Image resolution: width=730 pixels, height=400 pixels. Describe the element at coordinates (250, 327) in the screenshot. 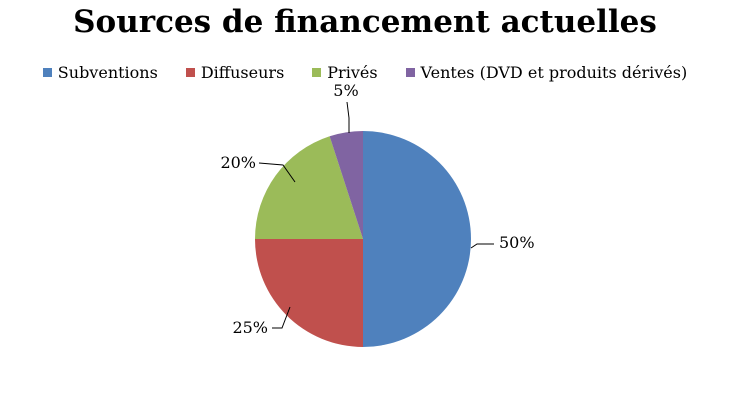

I see `data-label-1: 25%` at that location.